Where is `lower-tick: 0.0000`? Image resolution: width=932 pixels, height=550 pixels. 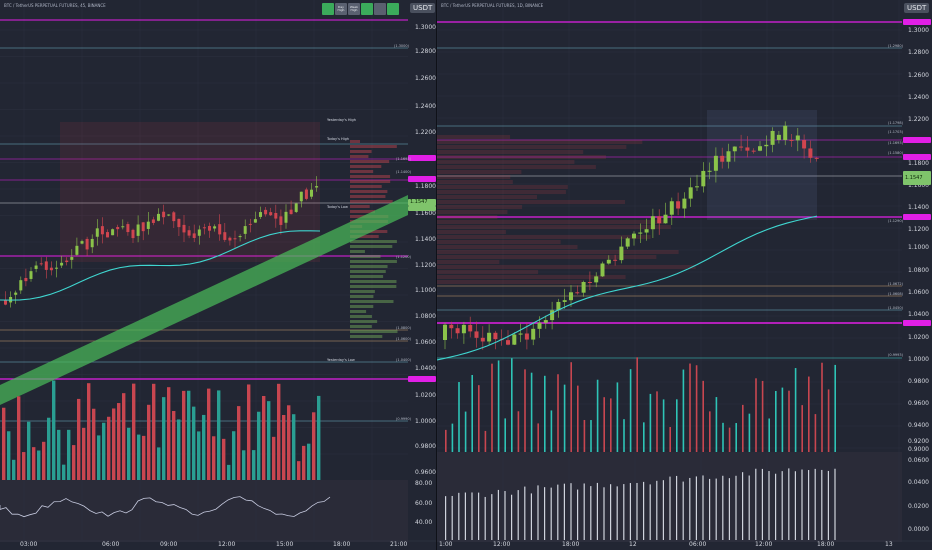 lower-tick: 0.0000 is located at coordinates (918, 529).